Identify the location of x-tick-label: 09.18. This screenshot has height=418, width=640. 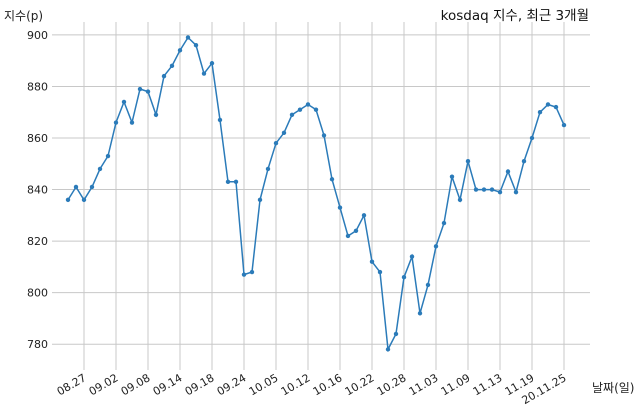
(200, 384).